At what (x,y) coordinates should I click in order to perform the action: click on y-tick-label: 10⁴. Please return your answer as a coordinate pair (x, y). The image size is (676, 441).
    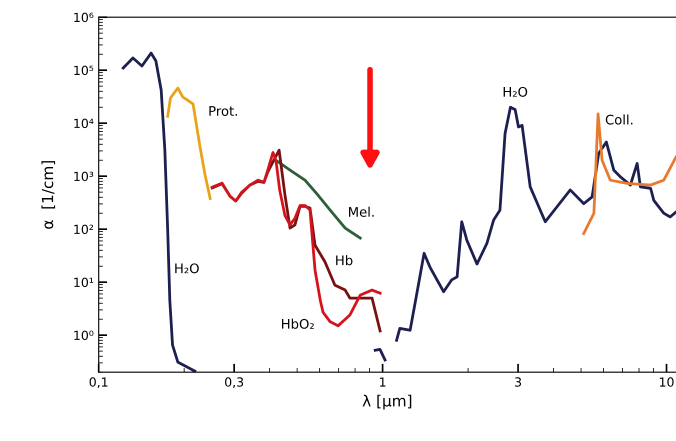
    Looking at the image, I should click on (84, 123).